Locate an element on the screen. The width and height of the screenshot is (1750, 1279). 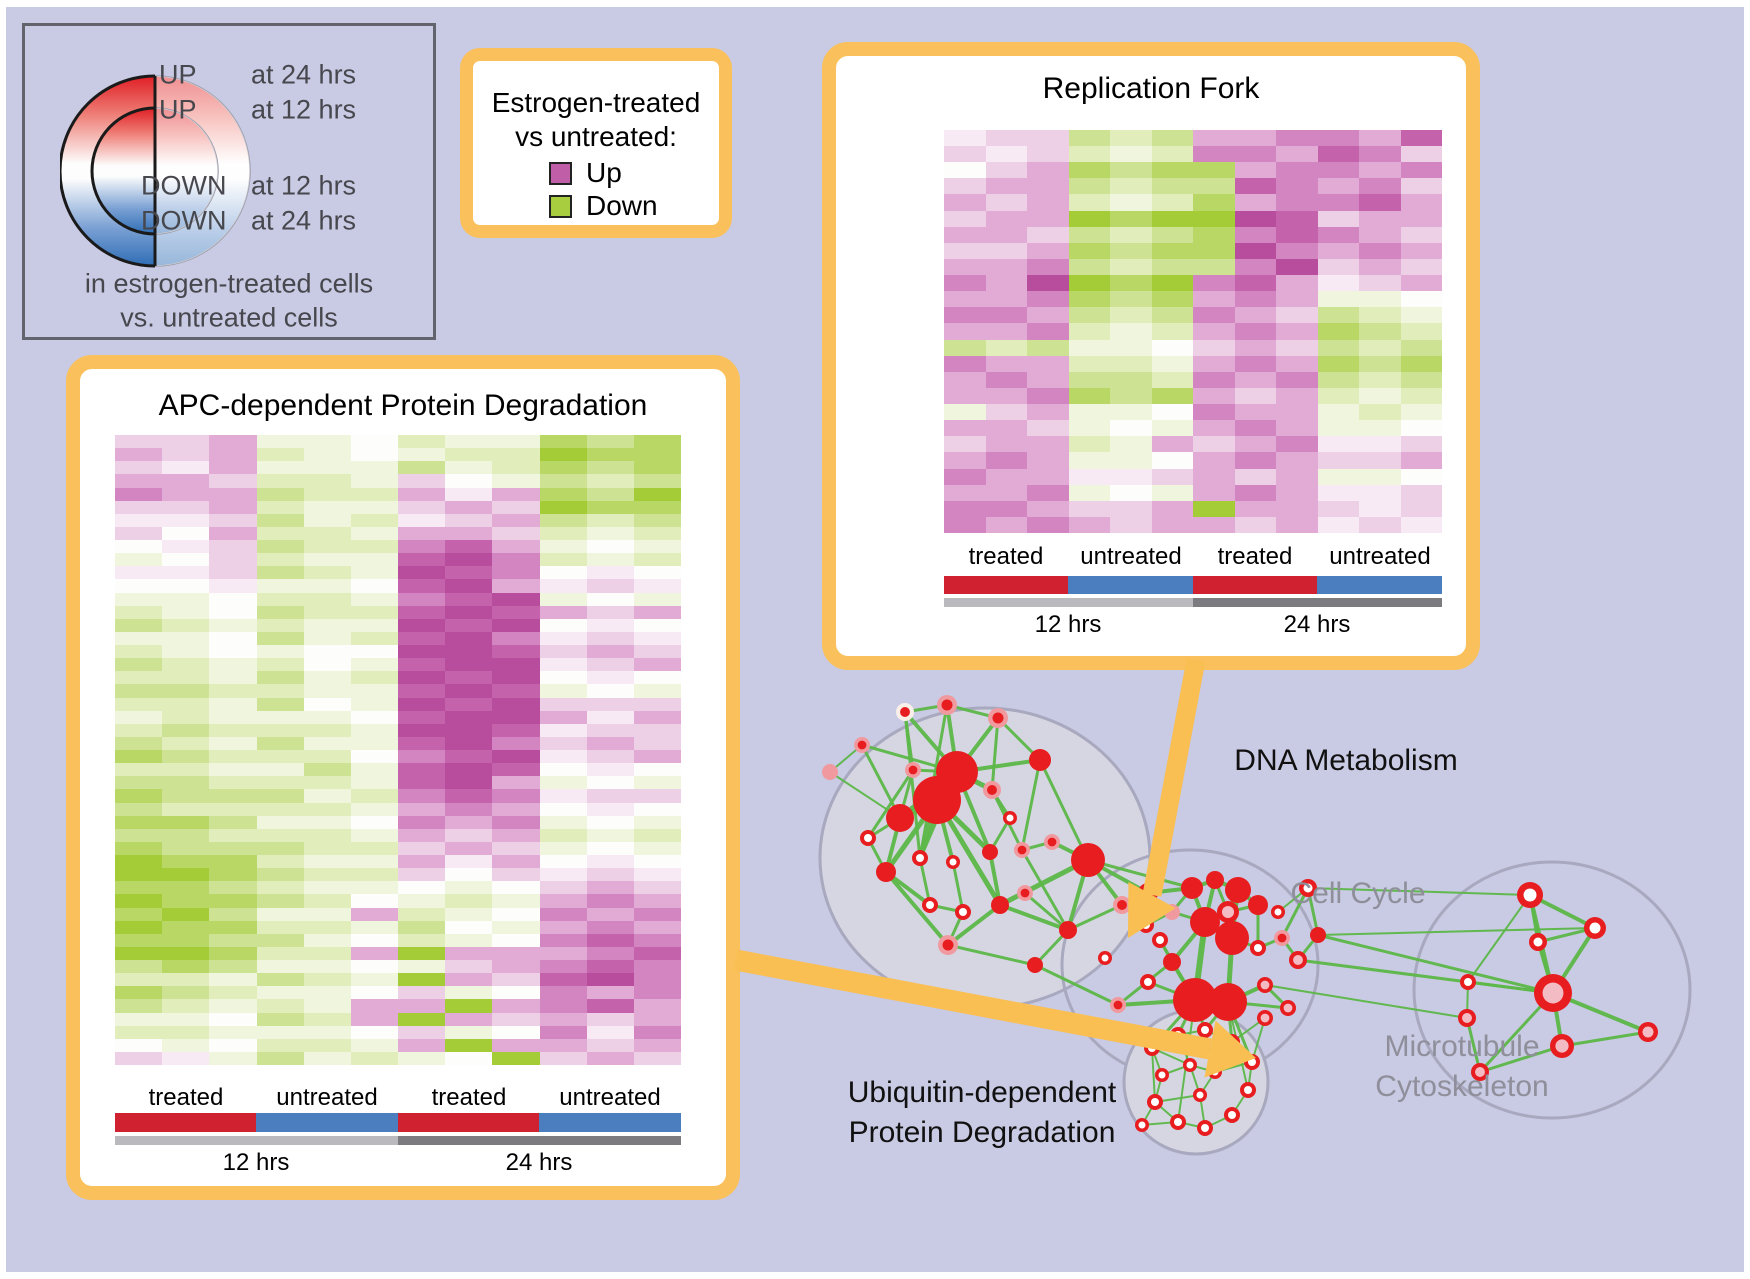
apc-24hr-bar is located at coordinates (539, 1140).